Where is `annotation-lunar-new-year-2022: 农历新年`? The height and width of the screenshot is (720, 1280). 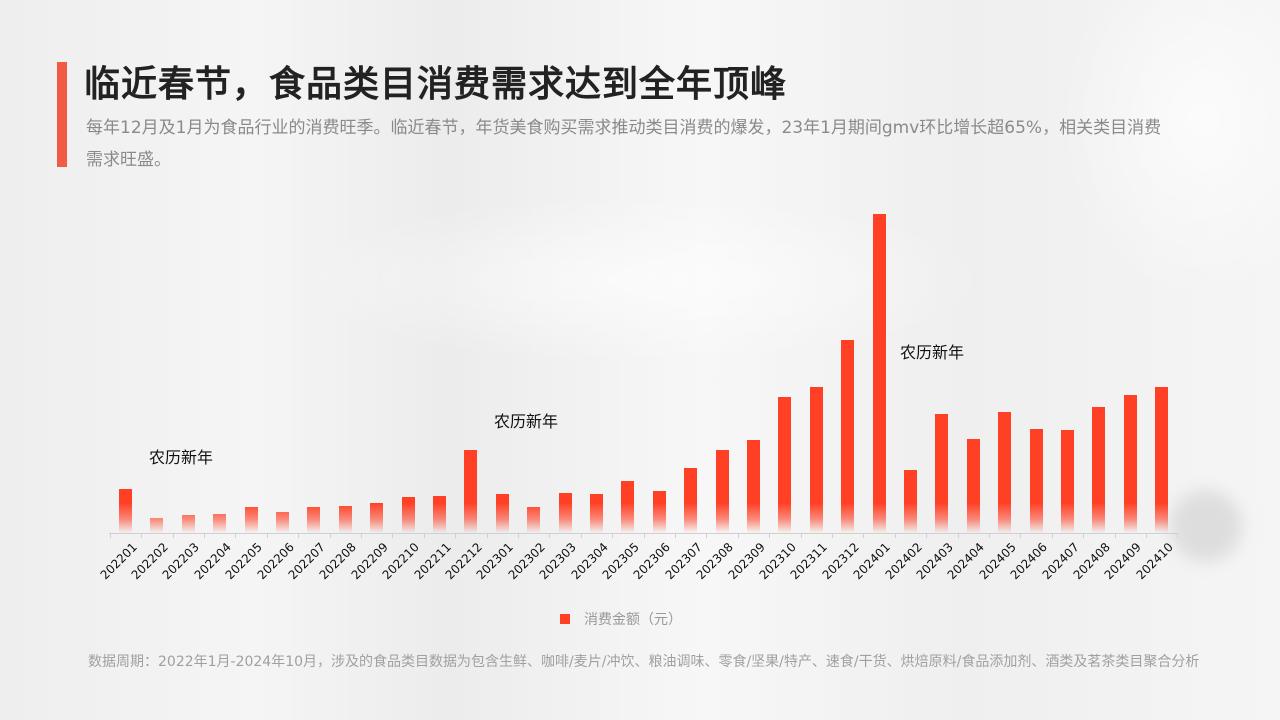 annotation-lunar-new-year-2022: 农历新年 is located at coordinates (181, 457).